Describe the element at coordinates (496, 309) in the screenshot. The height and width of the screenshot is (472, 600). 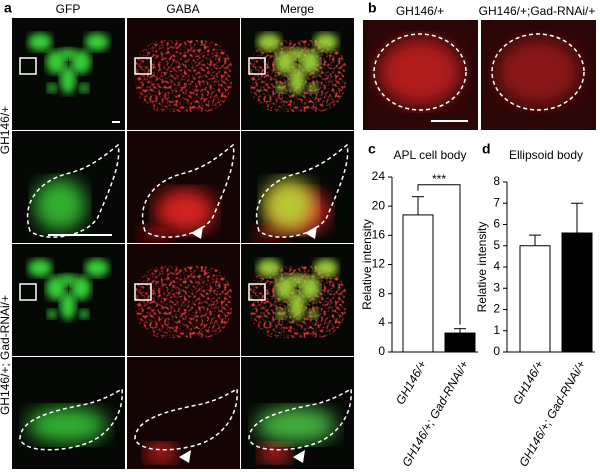
I see `y-tick-label: 2` at that location.